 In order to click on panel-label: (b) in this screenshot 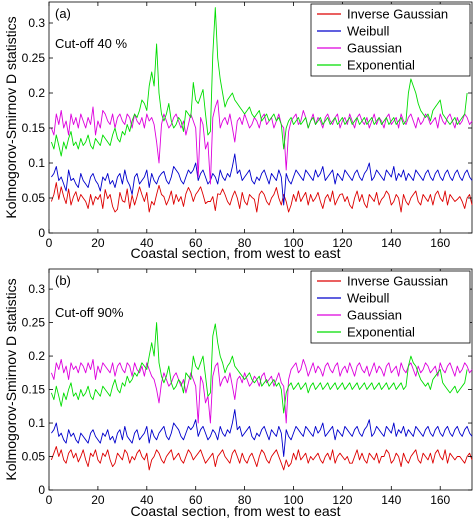, I will do `click(63, 280)`.